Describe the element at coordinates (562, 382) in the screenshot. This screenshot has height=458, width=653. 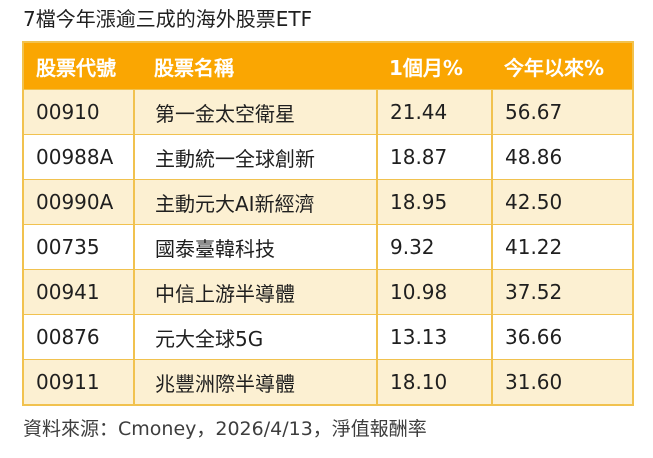
I see `cell-ytd: 31.60` at that location.